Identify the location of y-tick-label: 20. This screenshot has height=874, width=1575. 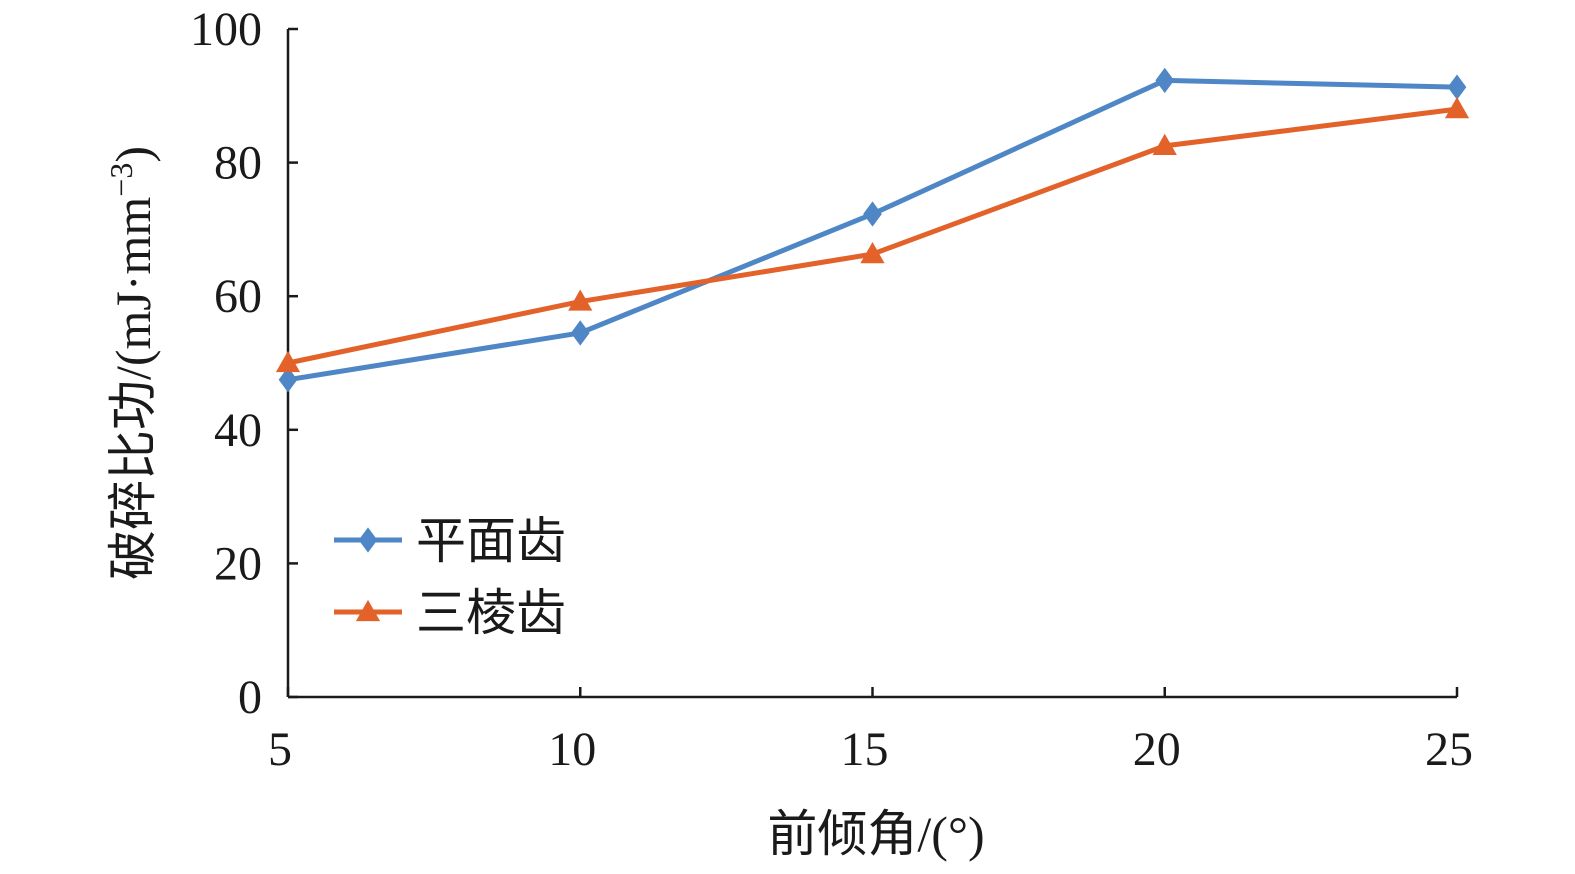
(238, 563).